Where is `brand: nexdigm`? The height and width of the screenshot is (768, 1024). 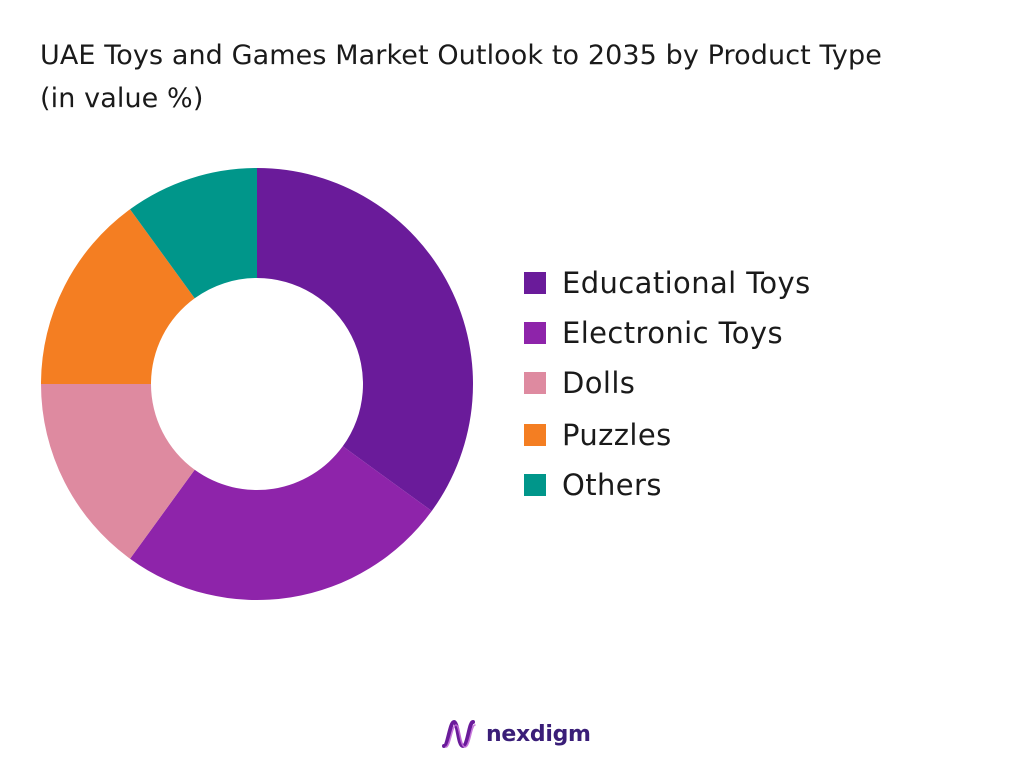
brand: nexdigm is located at coordinates (515, 734).